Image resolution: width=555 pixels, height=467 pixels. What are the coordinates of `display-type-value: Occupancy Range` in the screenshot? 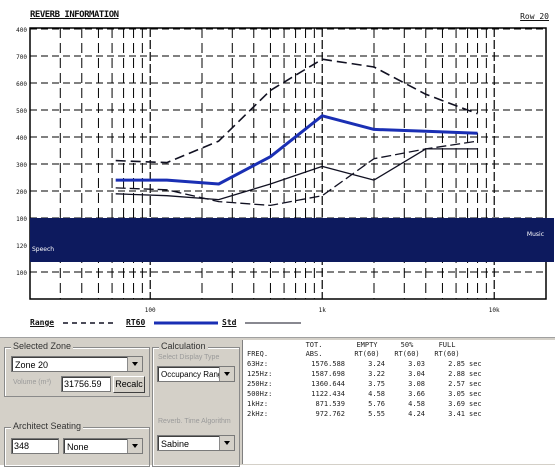 It's located at (194, 374).